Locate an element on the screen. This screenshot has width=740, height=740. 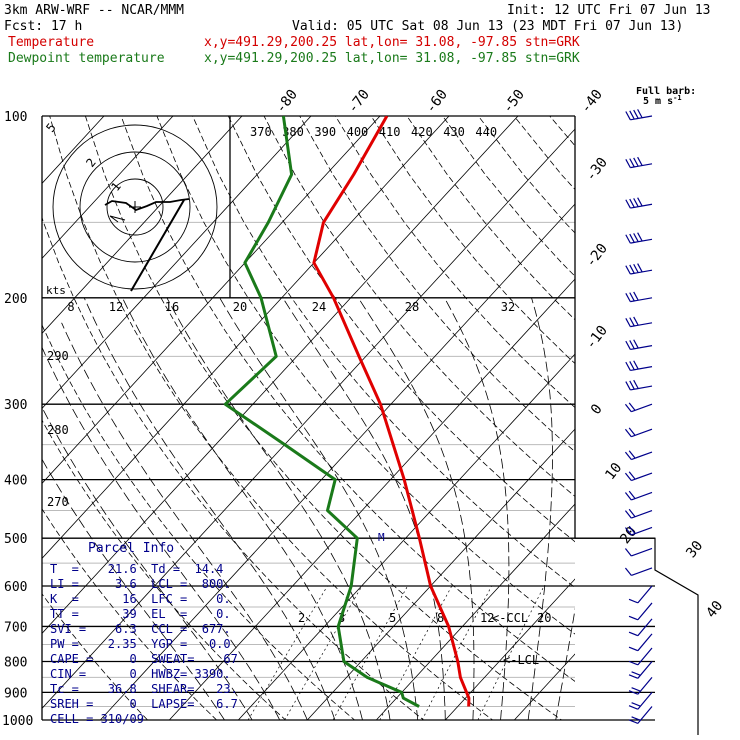
parcel-info-row: CELL = 310/09 is located at coordinates (97, 719).